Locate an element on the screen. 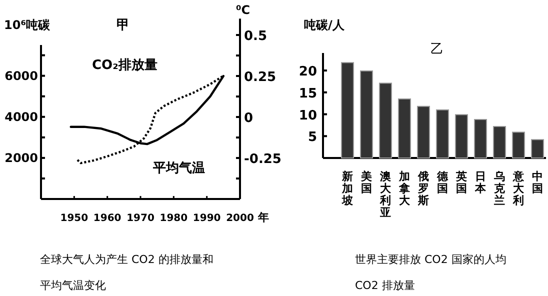 The height and width of the screenshot is (296, 548). text: 全球大气人为产生 CO2 的排放量和 is located at coordinates (127, 259).